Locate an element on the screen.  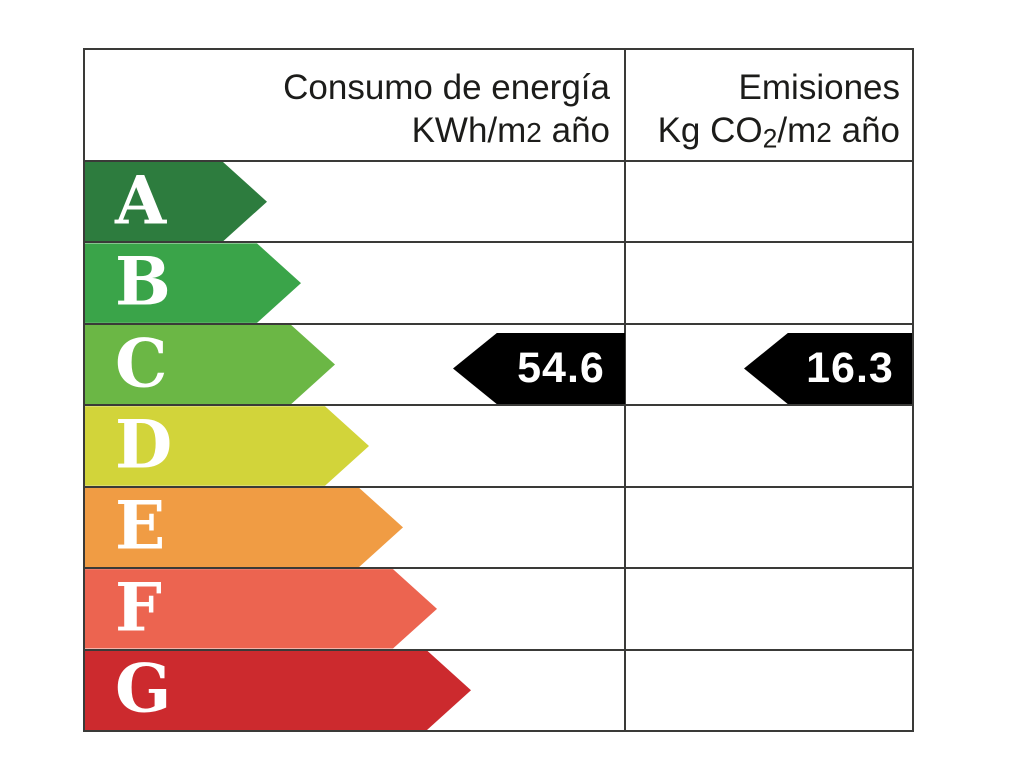
column-divider is located at coordinates (625, 390).